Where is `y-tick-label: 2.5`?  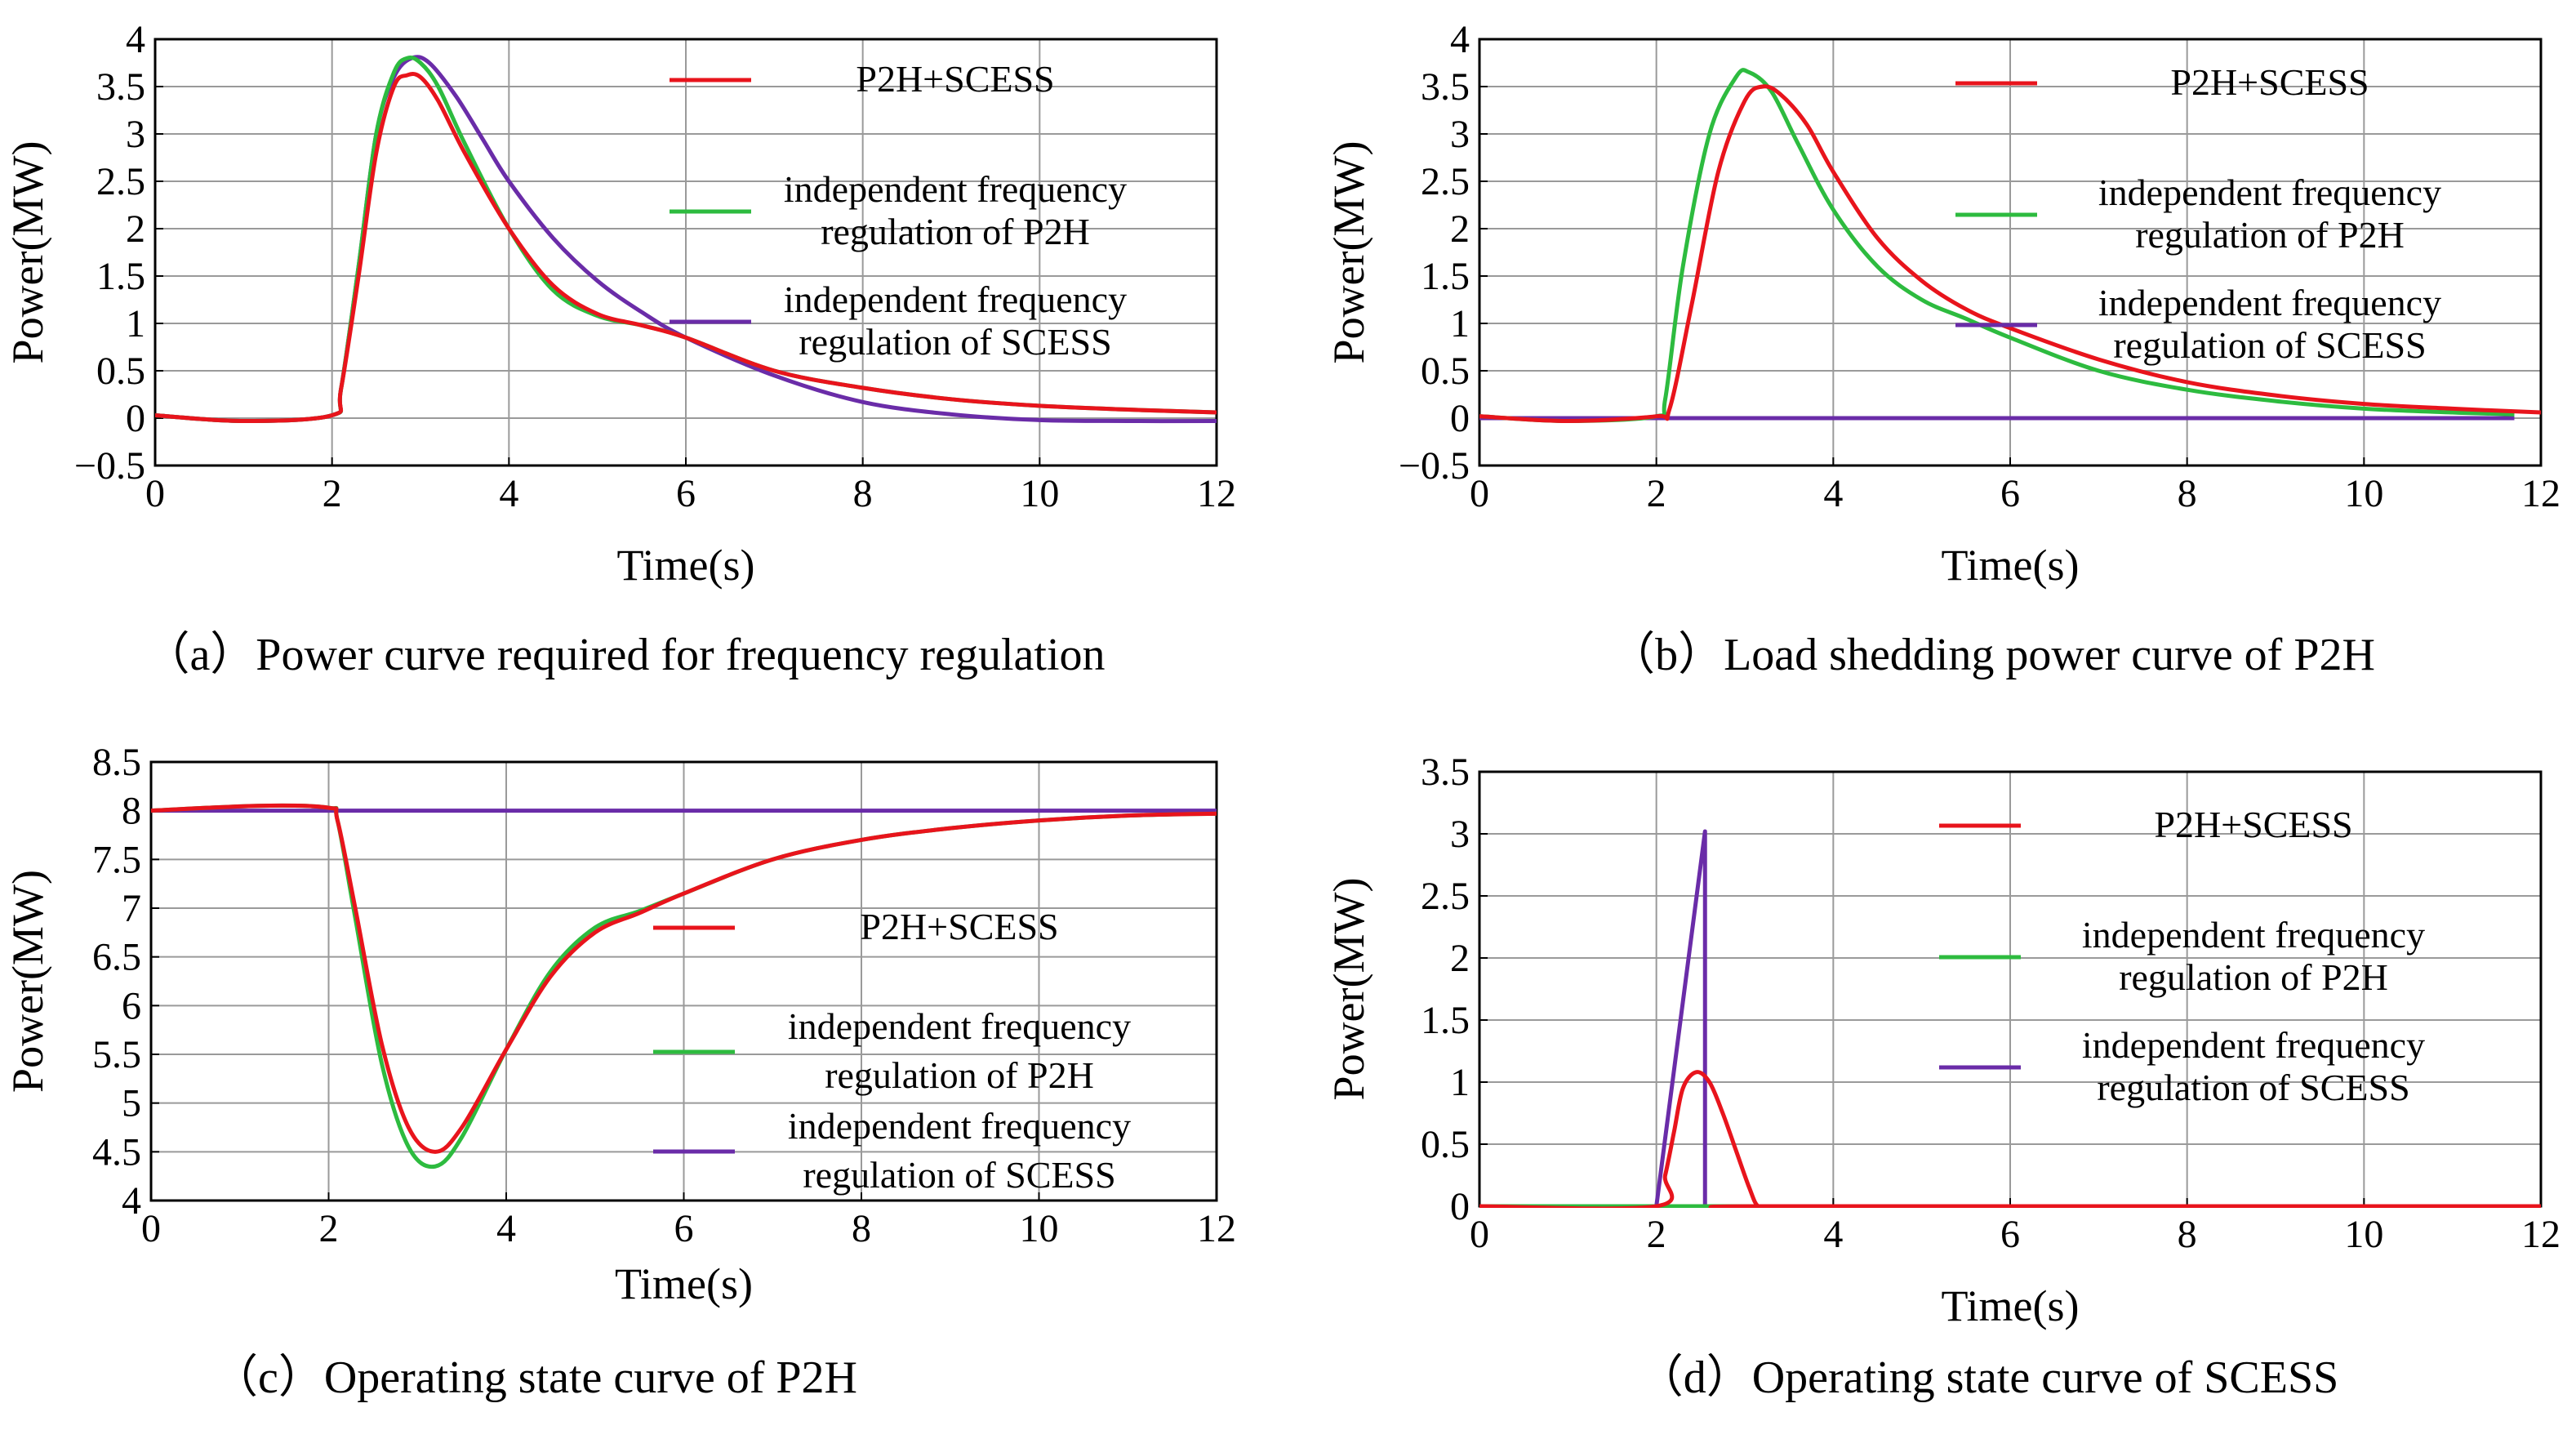 y-tick-label: 2.5 is located at coordinates (120, 181).